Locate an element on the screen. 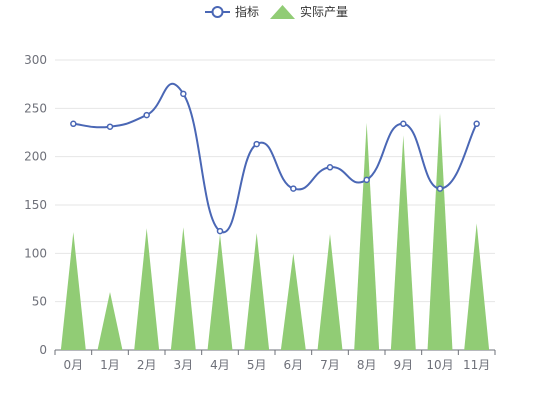  x-tick-label: 9月 is located at coordinates (404, 365).